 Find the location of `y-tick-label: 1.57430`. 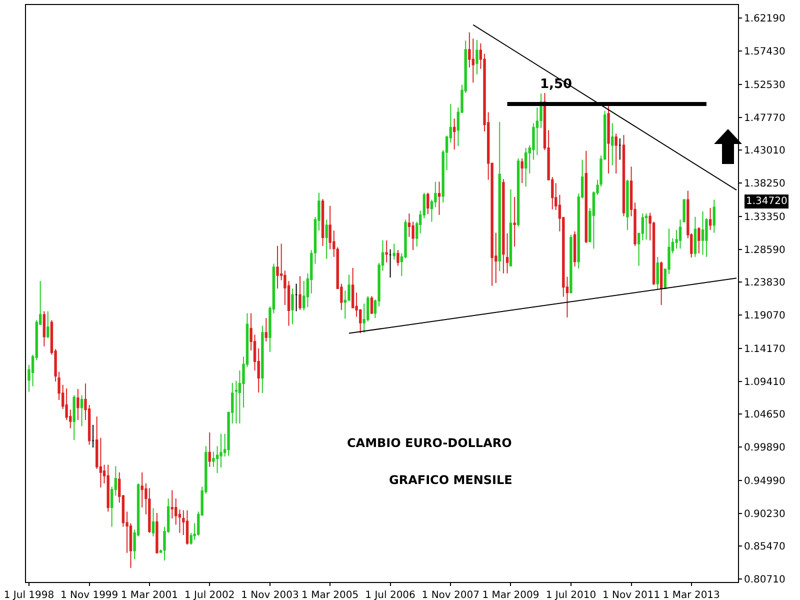

y-tick-label: 1.57430 is located at coordinates (765, 52).